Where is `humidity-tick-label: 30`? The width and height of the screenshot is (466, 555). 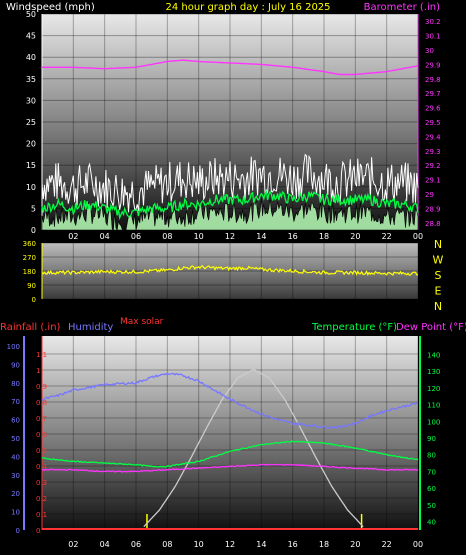 humidity-tick-label: 30 is located at coordinates (15, 476).